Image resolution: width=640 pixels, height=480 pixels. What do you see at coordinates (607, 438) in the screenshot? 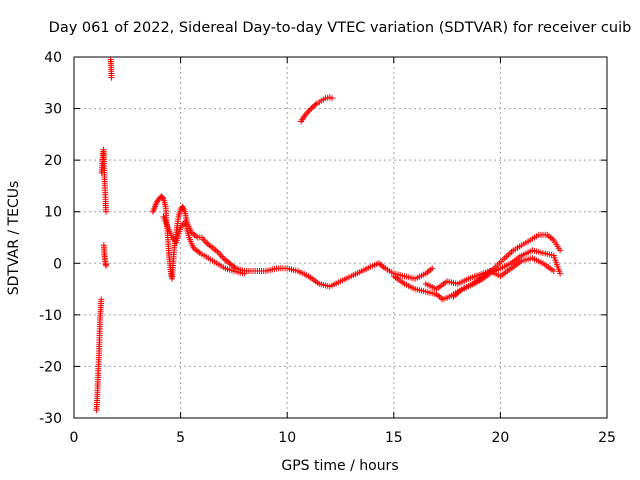
I see `x-tick-label: 25` at bounding box center [607, 438].